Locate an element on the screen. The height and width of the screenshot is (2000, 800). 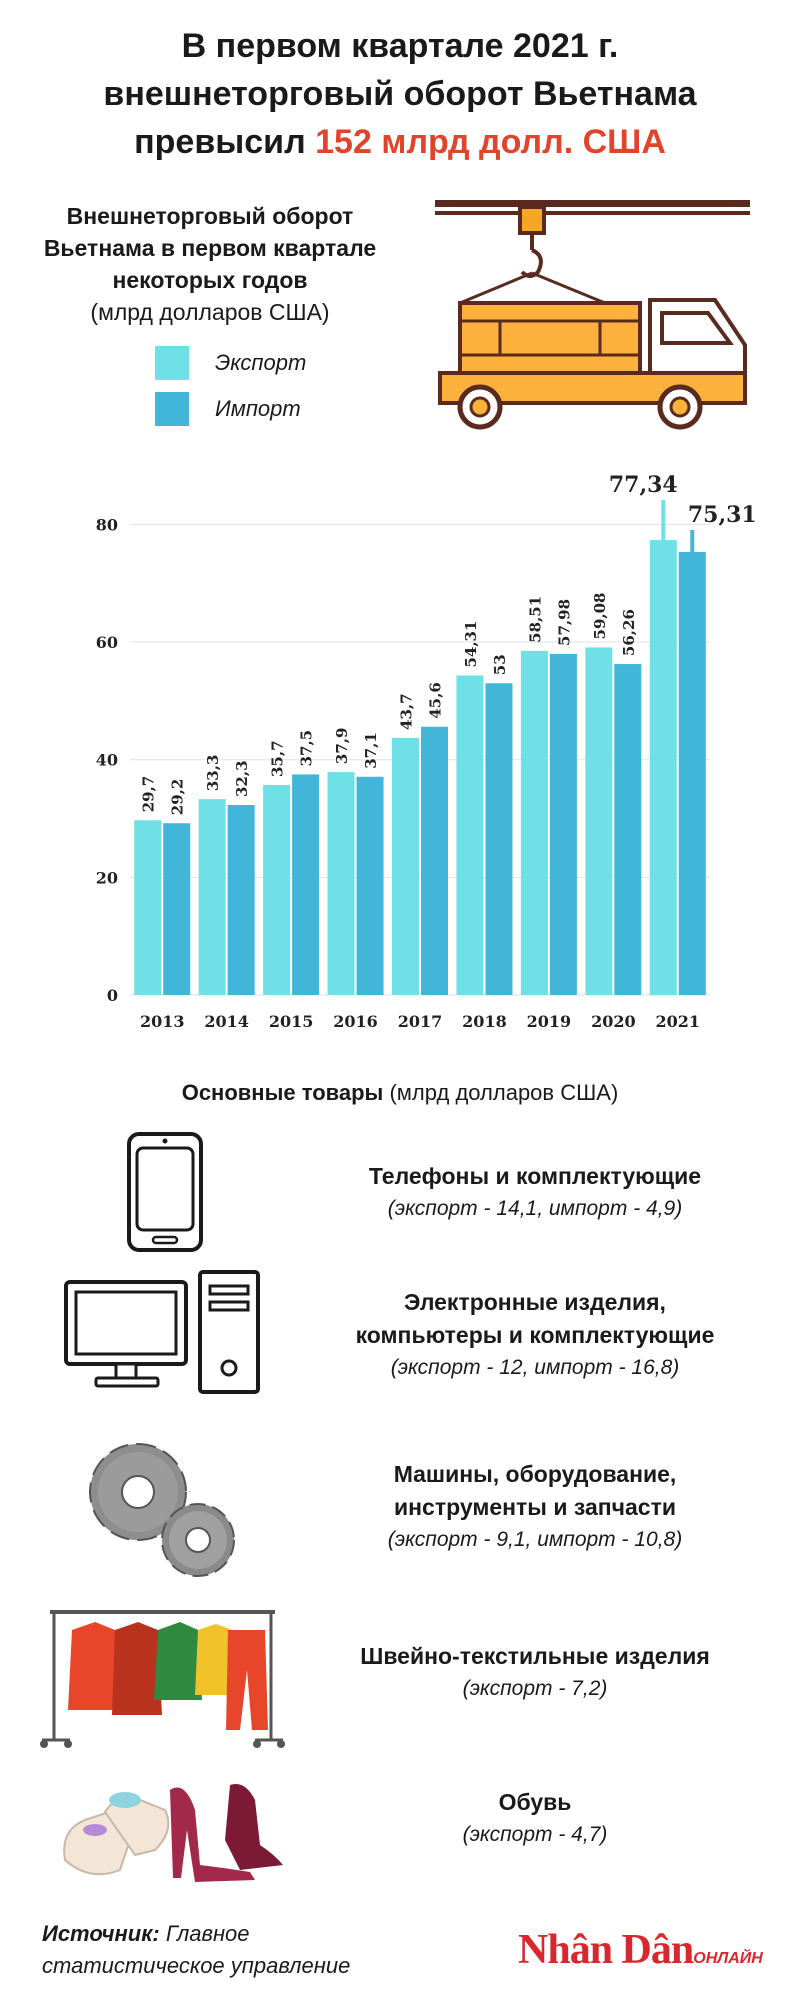
goods-item: Обувь (экспорт - 4,7) is located at coordinates (535, 1818).